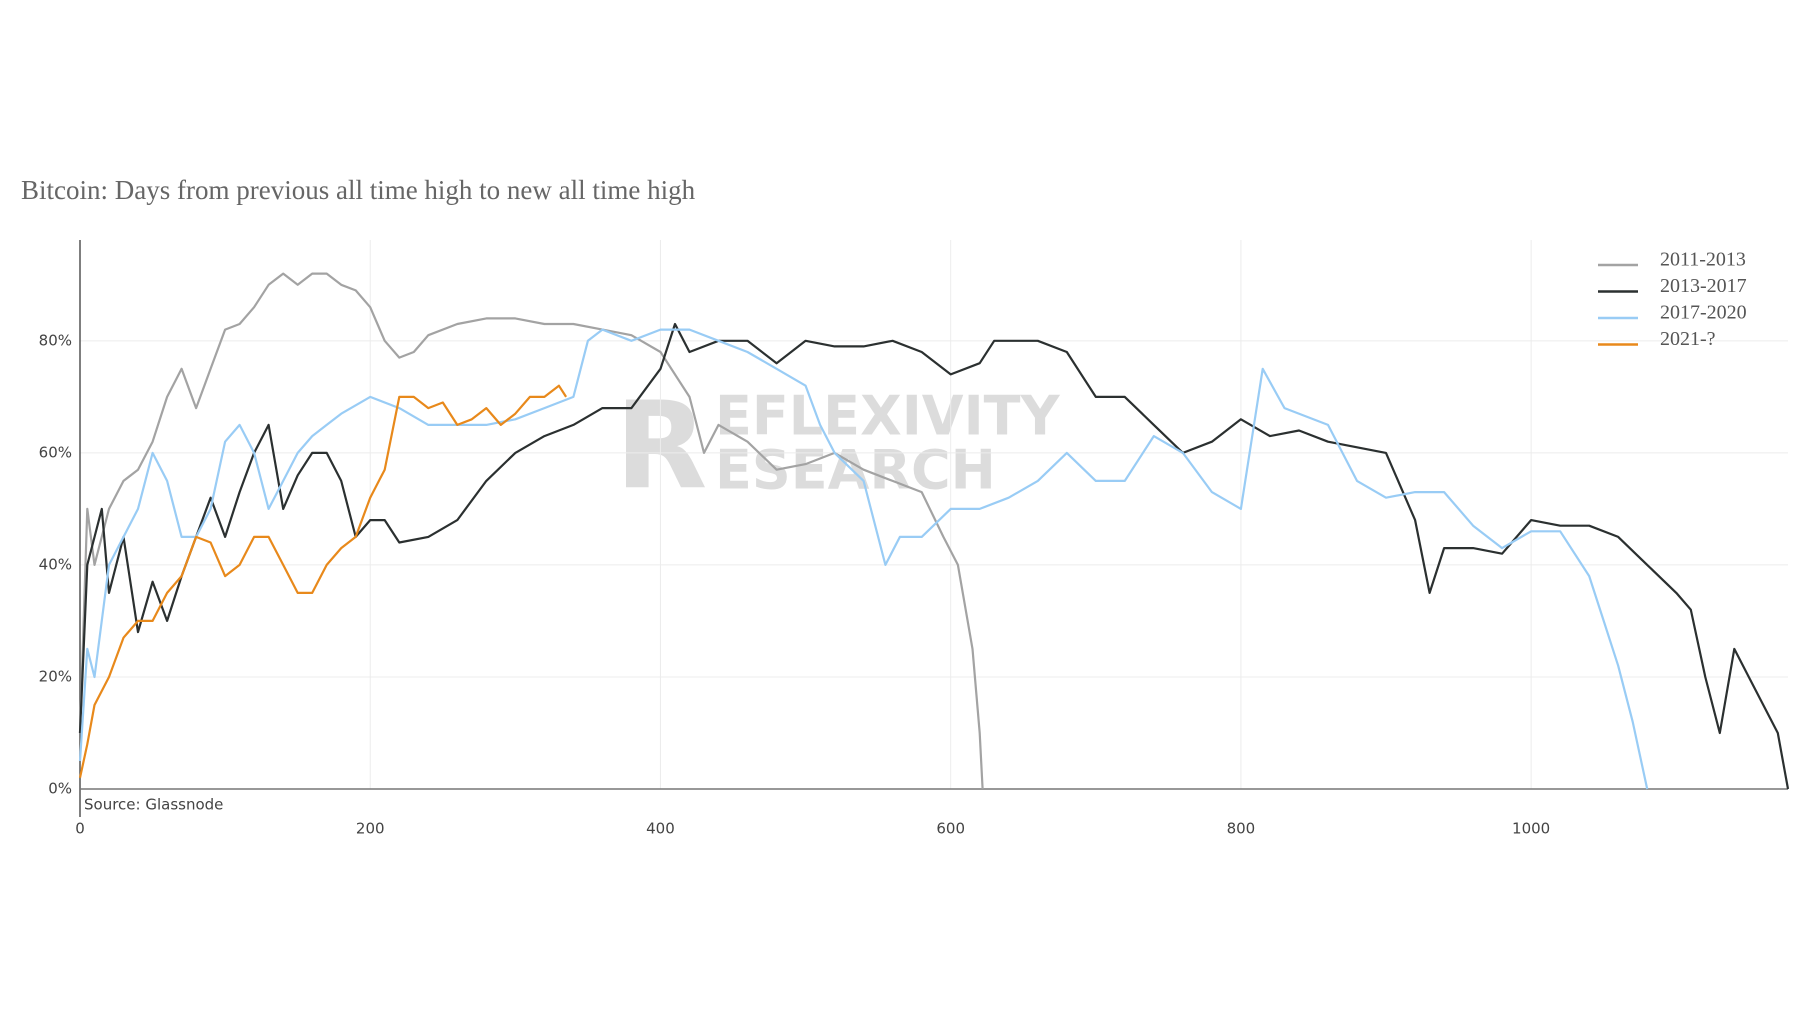 This screenshot has width=1802, height=1013. Describe the element at coordinates (1703, 313) in the screenshot. I see `legend-label: 2017-2020` at that location.